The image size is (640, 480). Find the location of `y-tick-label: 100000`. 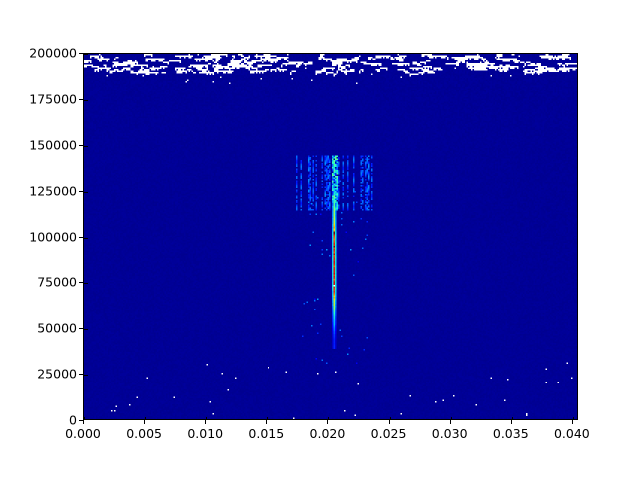

y-tick-label: 100000 is located at coordinates (53, 236).